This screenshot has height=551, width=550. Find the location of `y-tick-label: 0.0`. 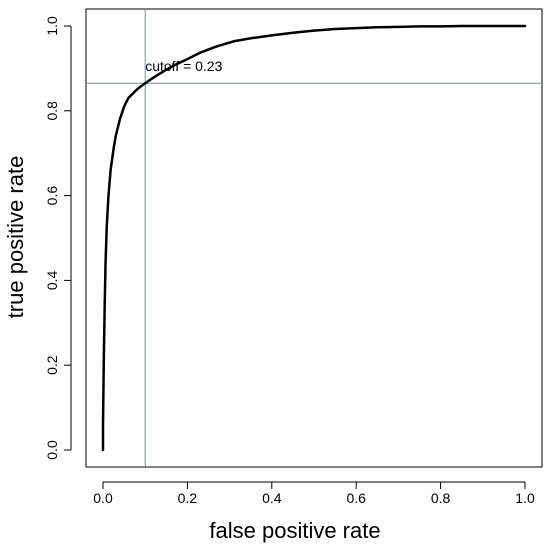

y-tick-label: 0.0 is located at coordinates (52, 450).